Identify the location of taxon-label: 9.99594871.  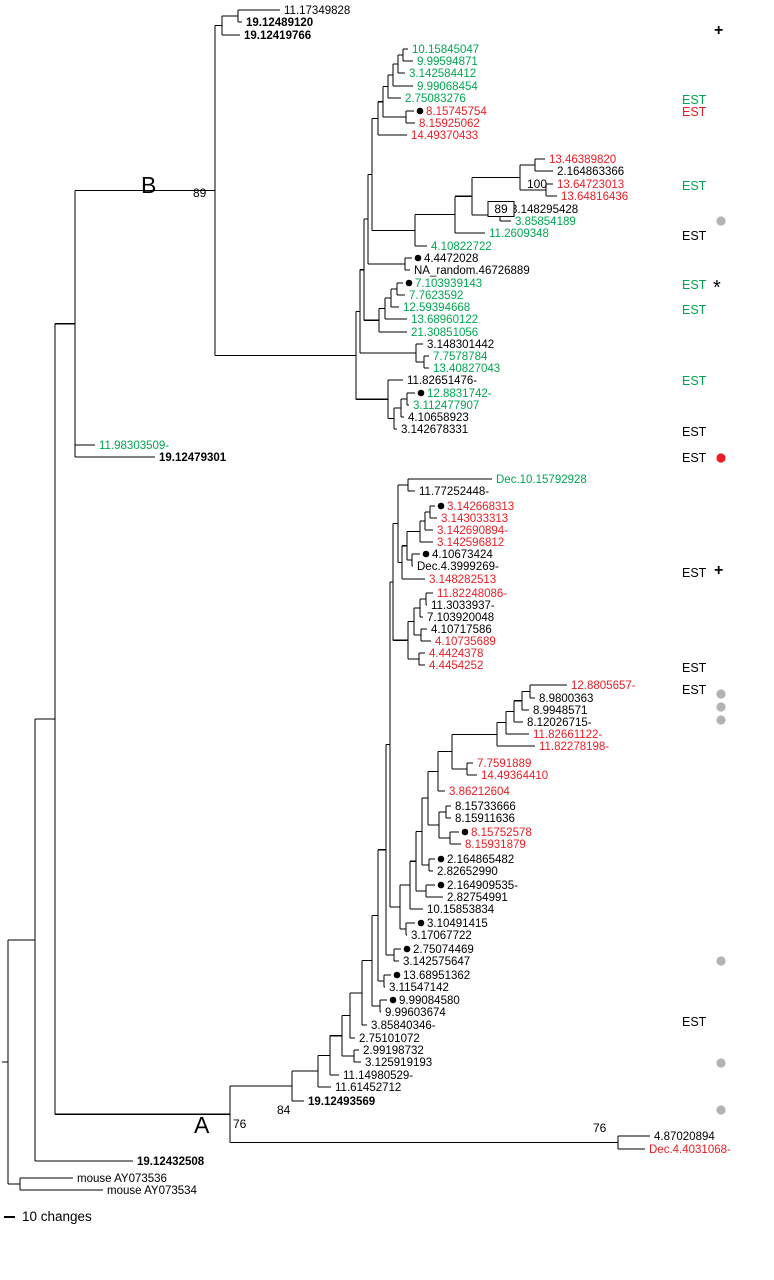
(447, 62).